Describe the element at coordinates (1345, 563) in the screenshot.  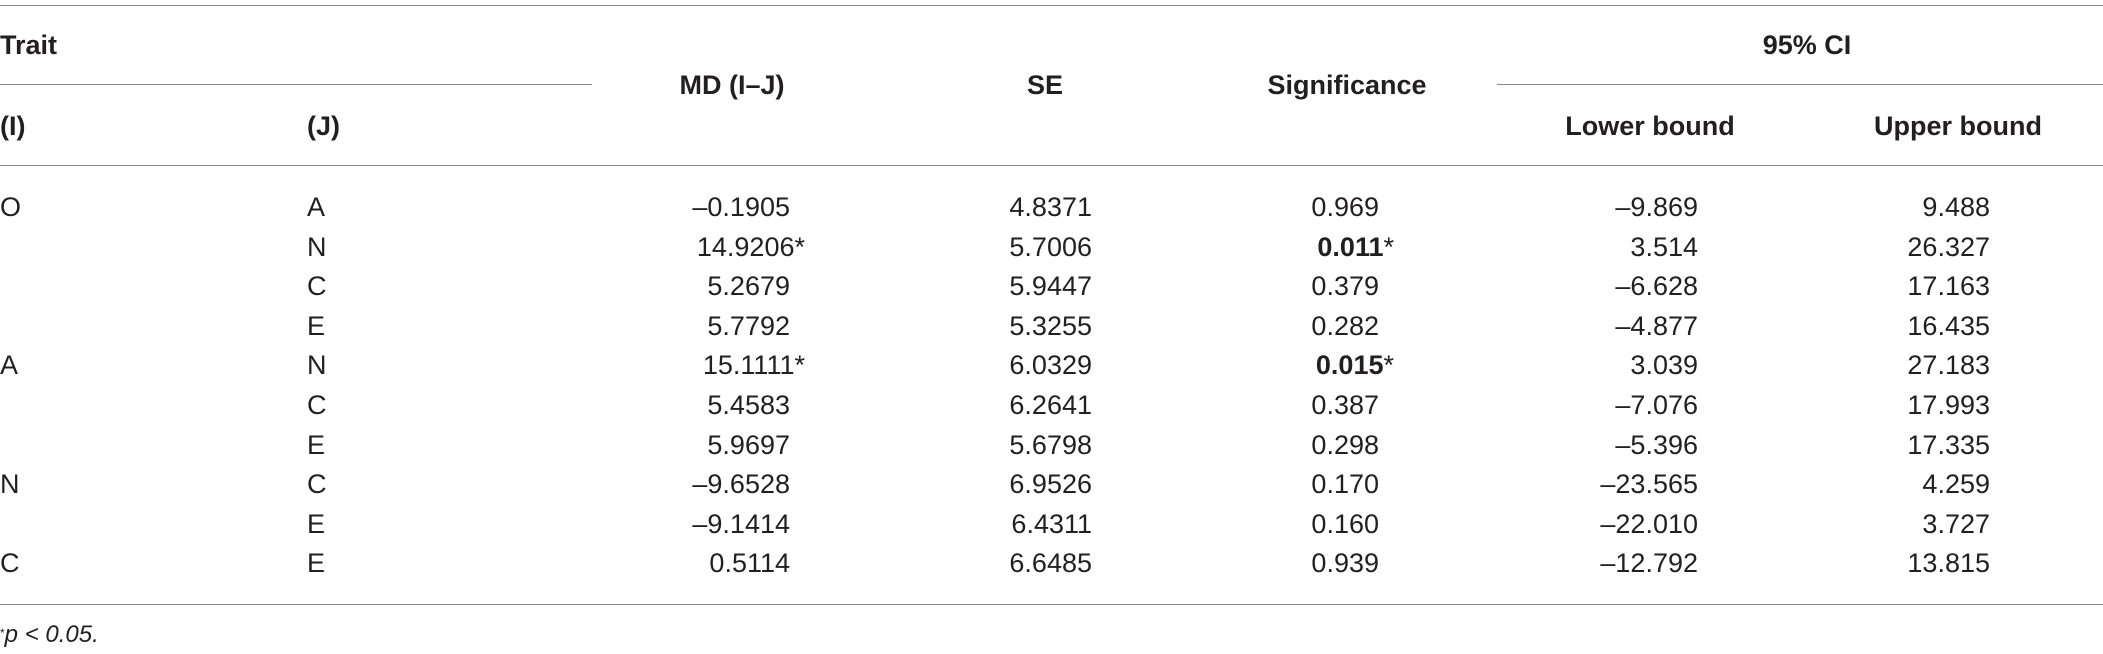
I see `row-9-sig: 0.939` at that location.